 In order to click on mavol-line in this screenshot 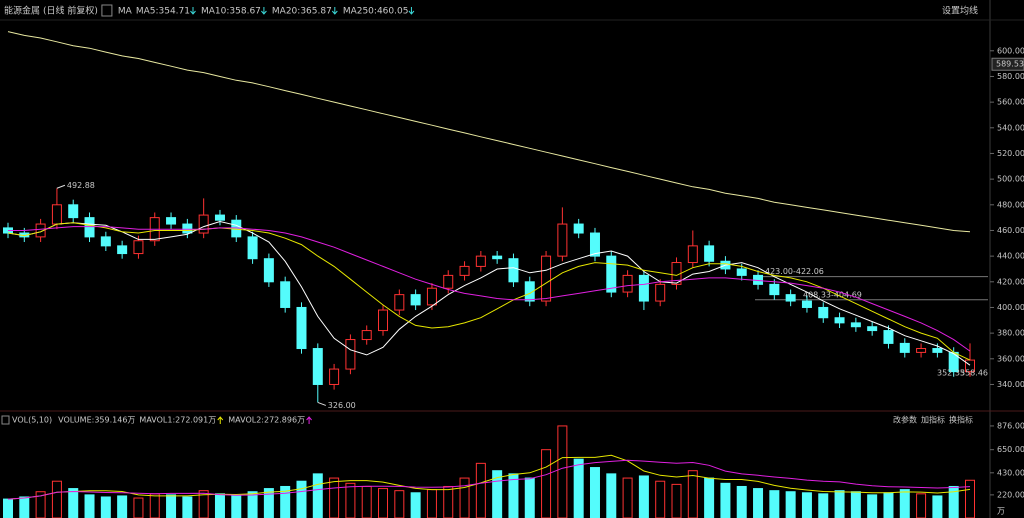, I will do `click(489, 479)`.